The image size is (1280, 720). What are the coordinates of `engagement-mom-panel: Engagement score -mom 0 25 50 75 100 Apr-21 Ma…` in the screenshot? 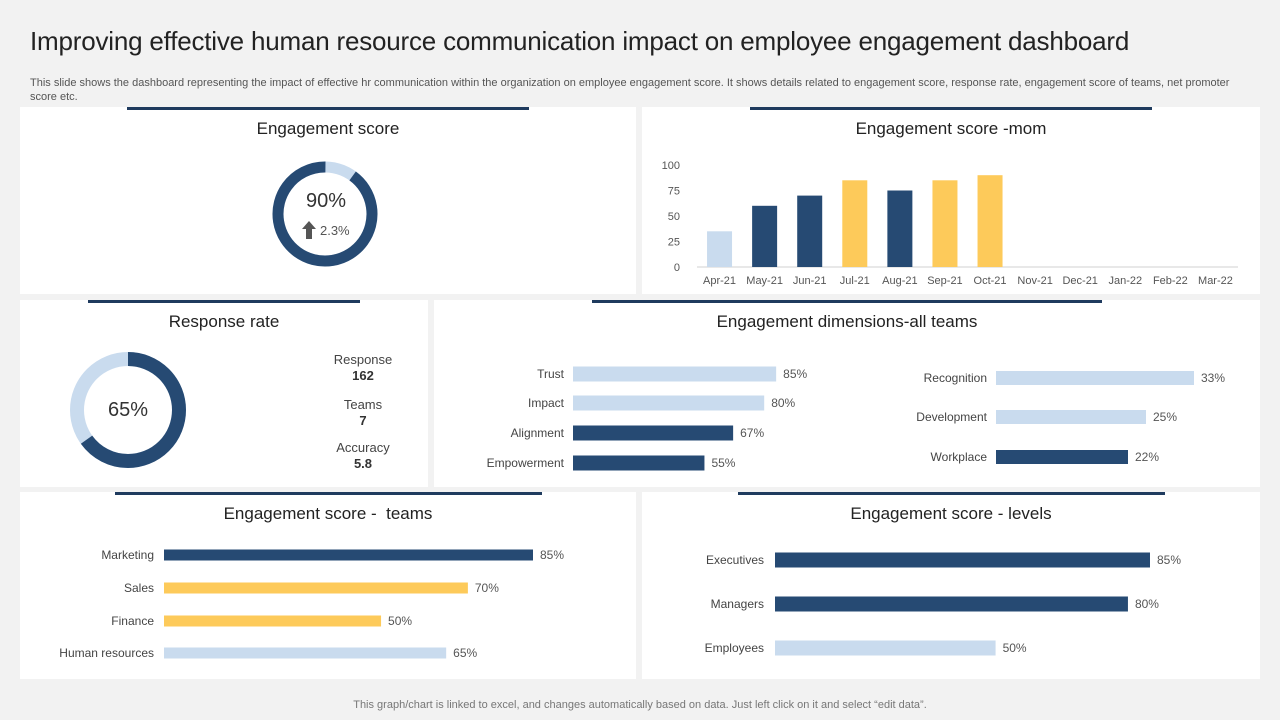 It's located at (951, 200).